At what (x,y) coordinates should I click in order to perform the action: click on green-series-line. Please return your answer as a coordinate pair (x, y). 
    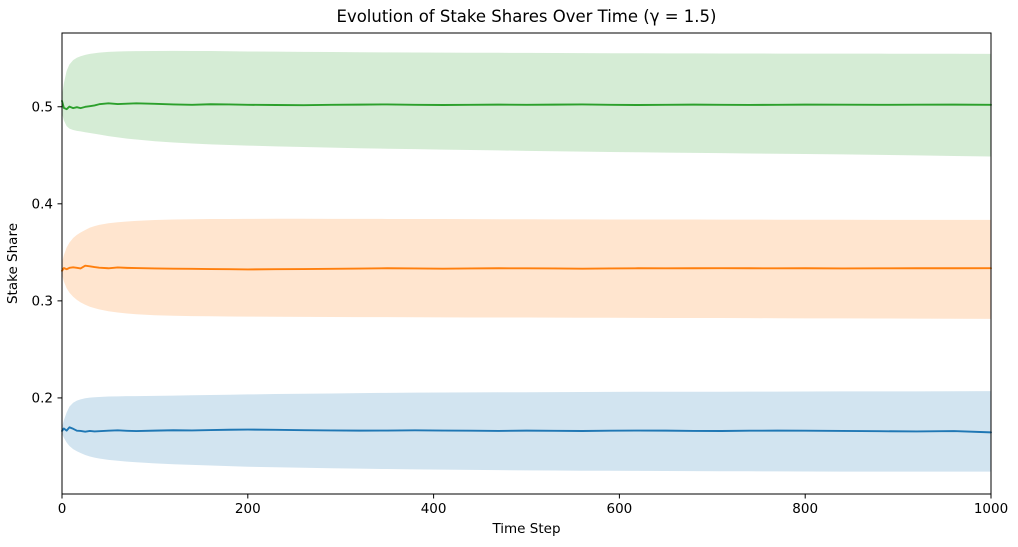
    Looking at the image, I should click on (526, 105).